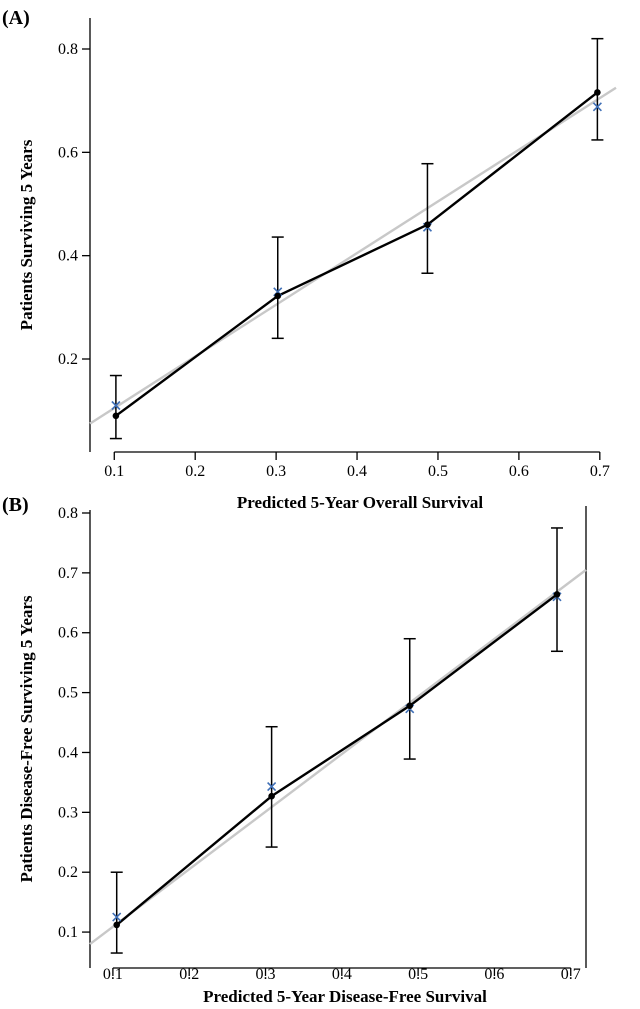 This screenshot has height=1009, width=640. I want to click on y-tick-label: 0.7, so click(68, 573).